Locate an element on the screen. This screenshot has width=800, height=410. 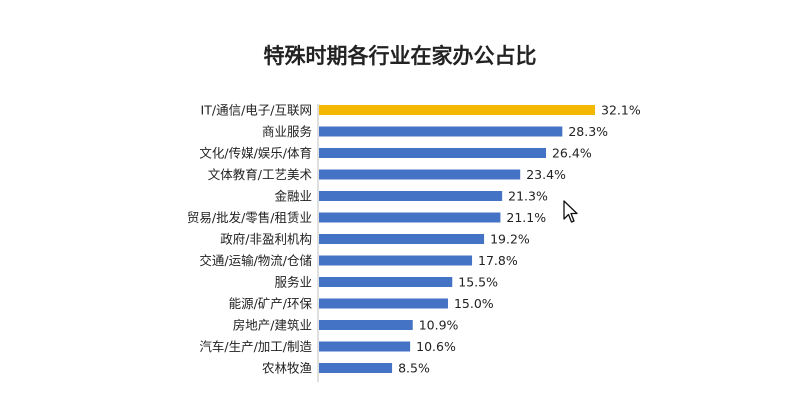
value-label: 21.3% is located at coordinates (528, 196).